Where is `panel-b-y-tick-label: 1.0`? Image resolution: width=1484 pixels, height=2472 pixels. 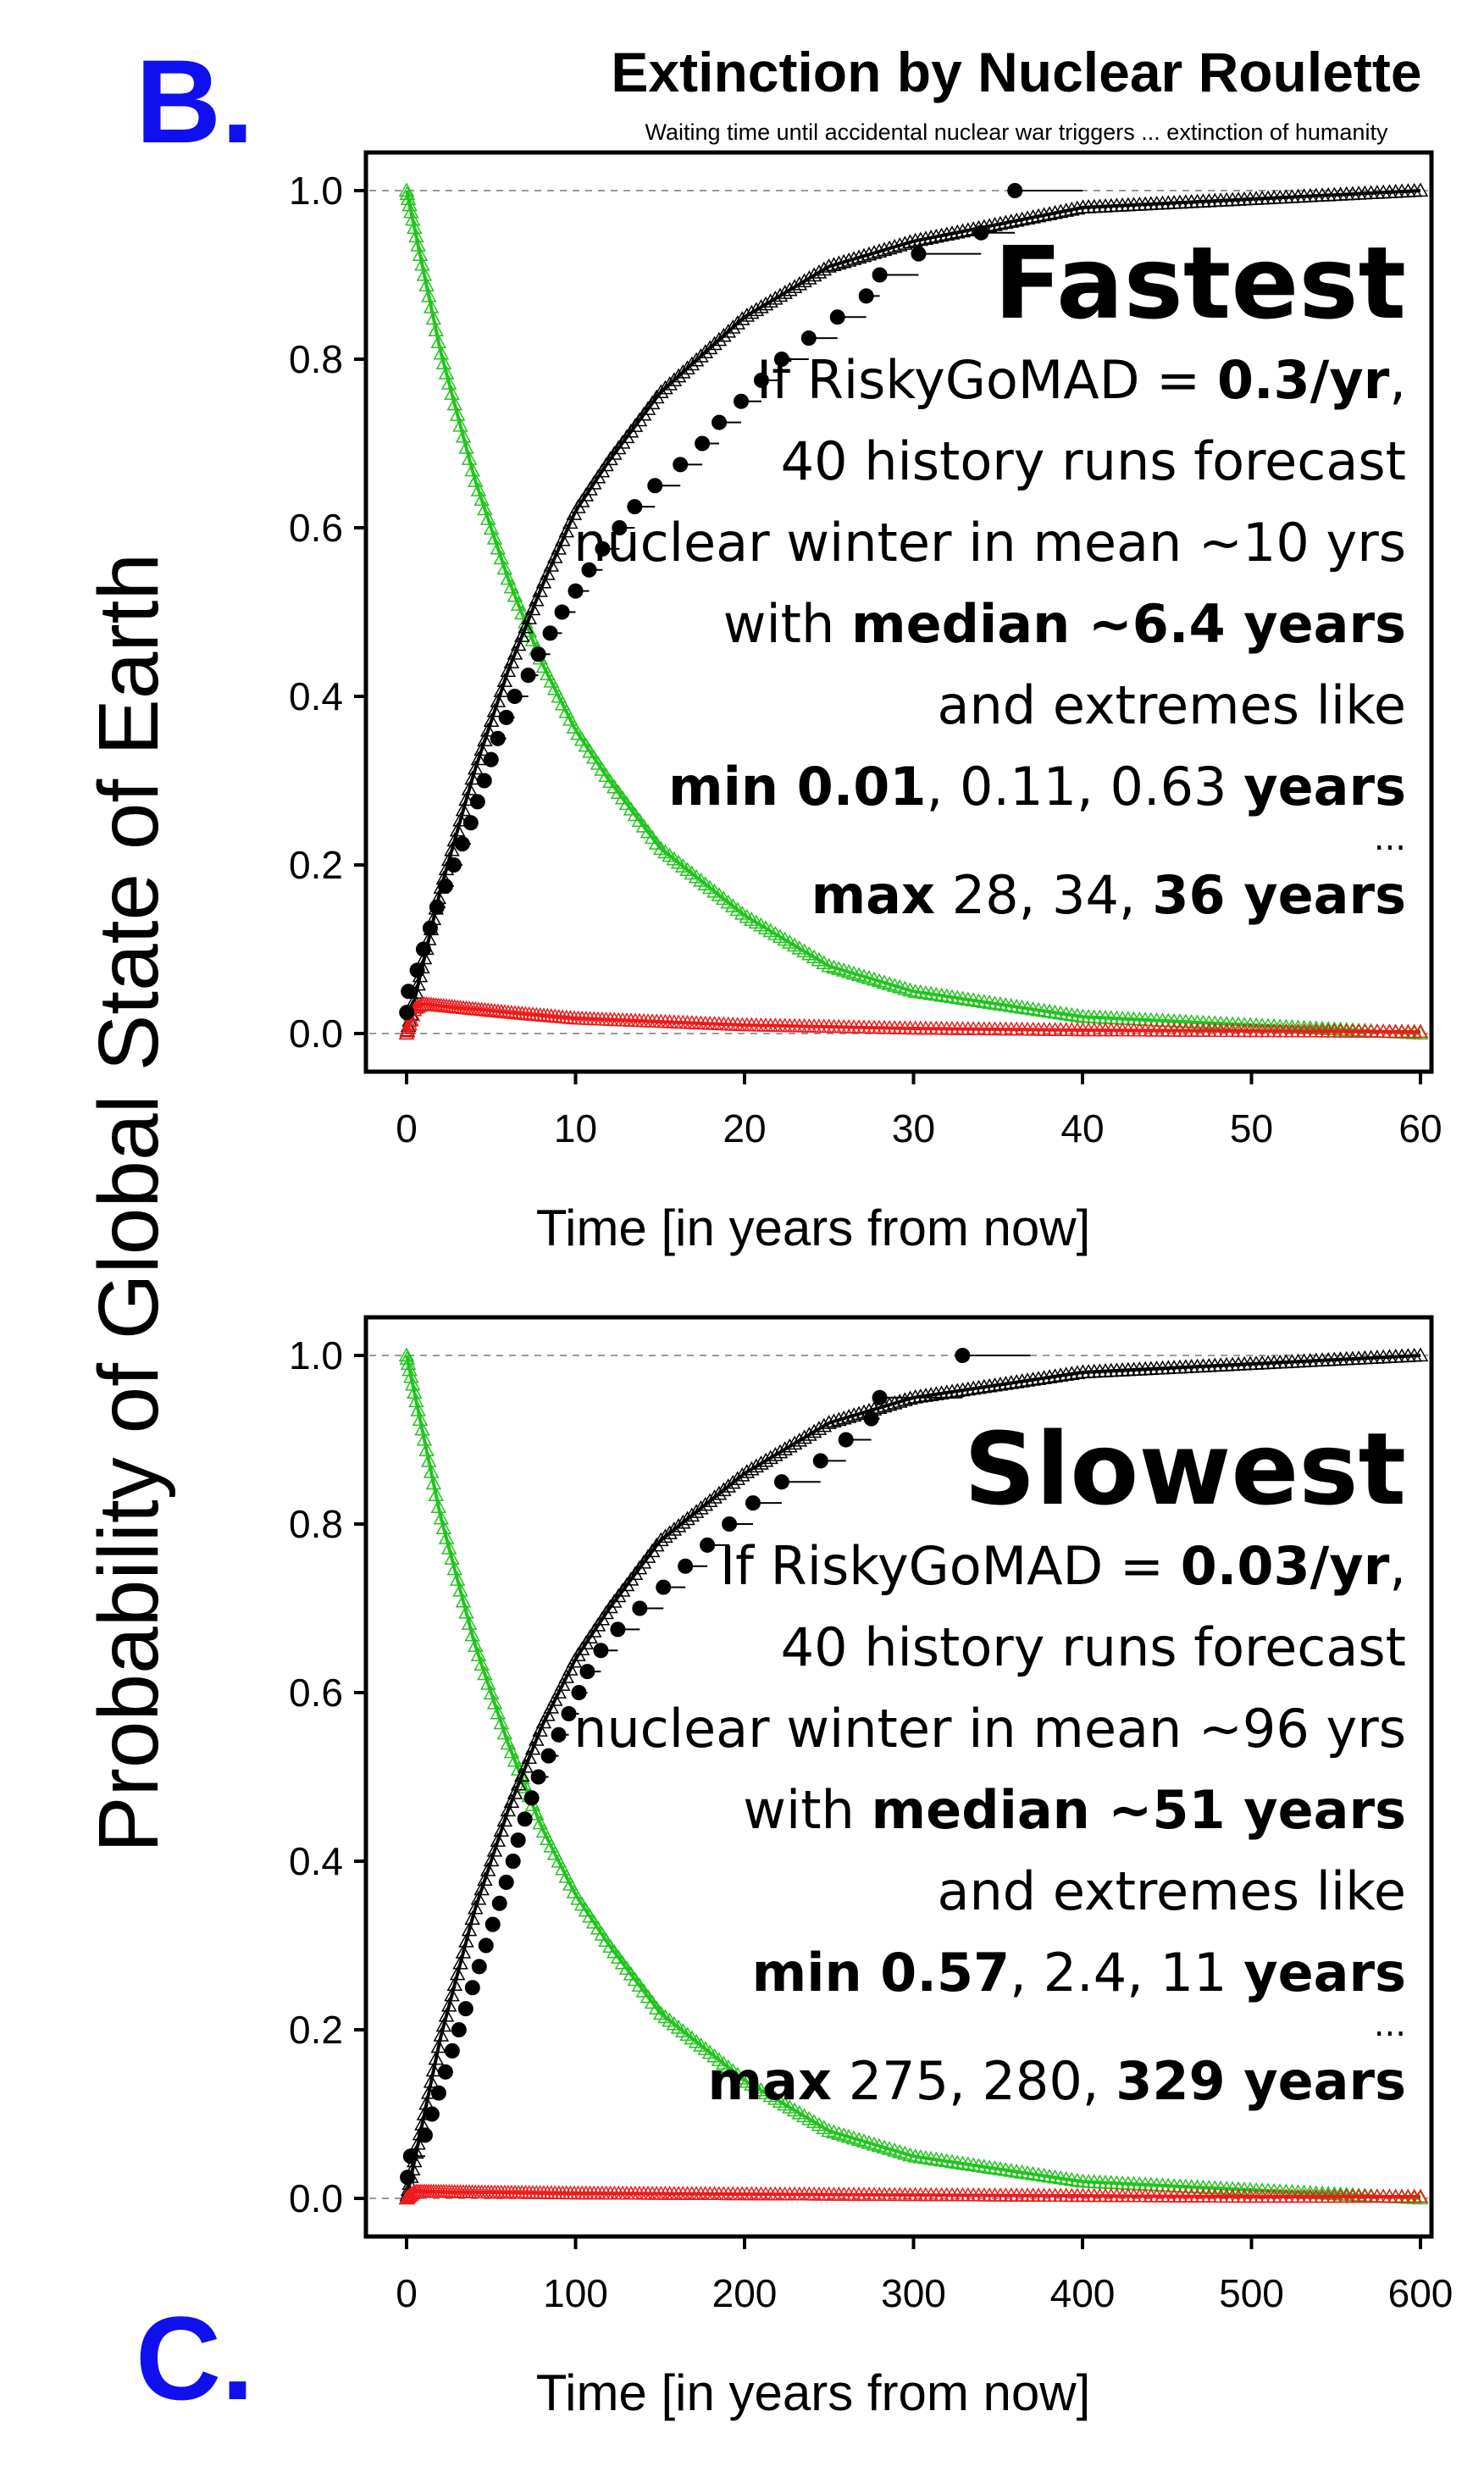
panel-b-y-tick-label: 1.0 is located at coordinates (316, 191).